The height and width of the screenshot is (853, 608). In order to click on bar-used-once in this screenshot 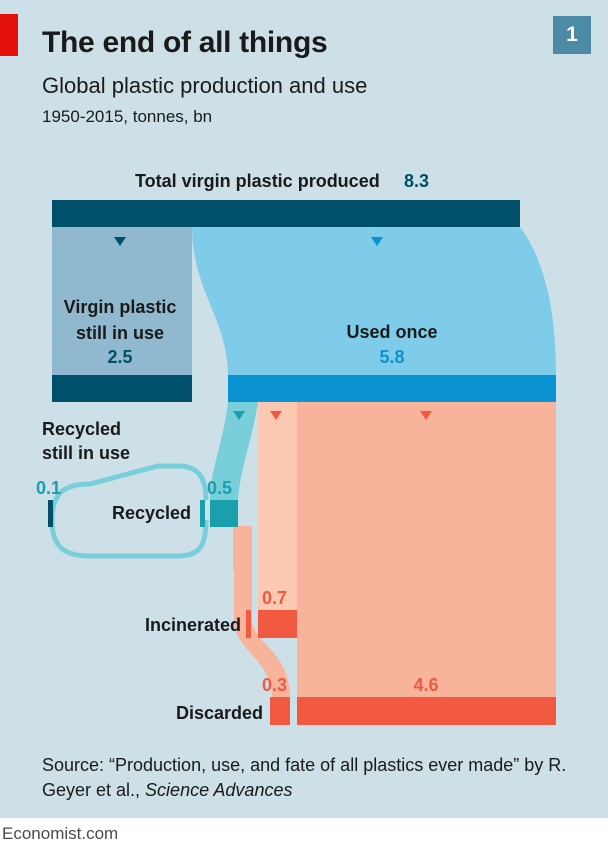, I will do `click(392, 388)`.